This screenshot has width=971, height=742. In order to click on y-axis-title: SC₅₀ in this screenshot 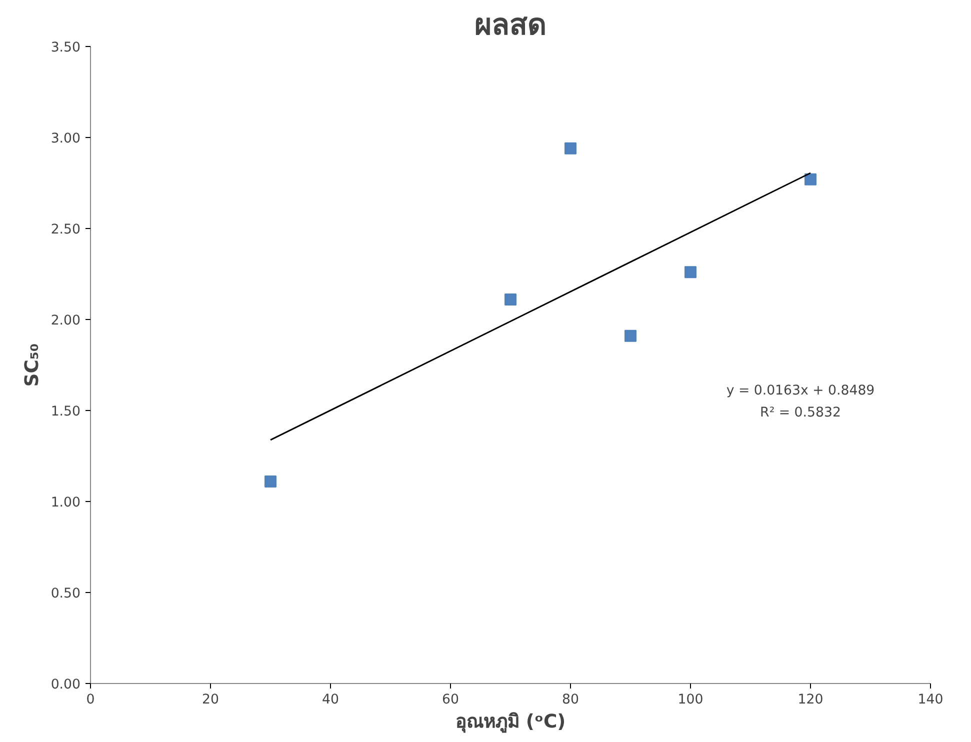, I will do `click(32, 365)`.